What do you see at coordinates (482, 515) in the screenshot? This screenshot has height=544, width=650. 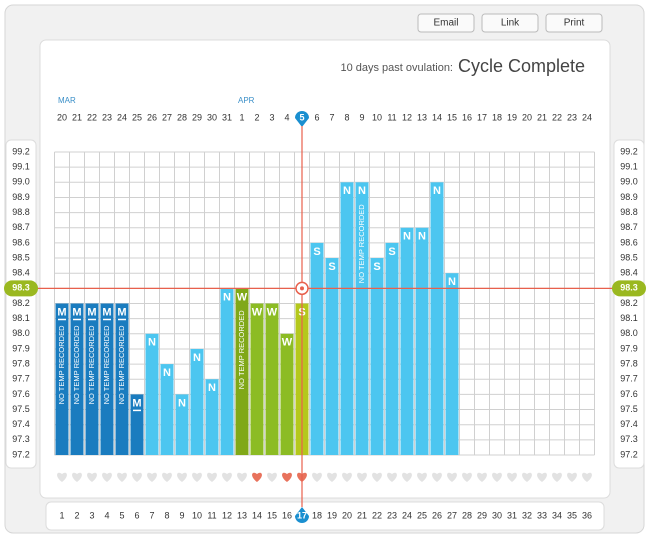 I see `cycle-day-label: 29` at bounding box center [482, 515].